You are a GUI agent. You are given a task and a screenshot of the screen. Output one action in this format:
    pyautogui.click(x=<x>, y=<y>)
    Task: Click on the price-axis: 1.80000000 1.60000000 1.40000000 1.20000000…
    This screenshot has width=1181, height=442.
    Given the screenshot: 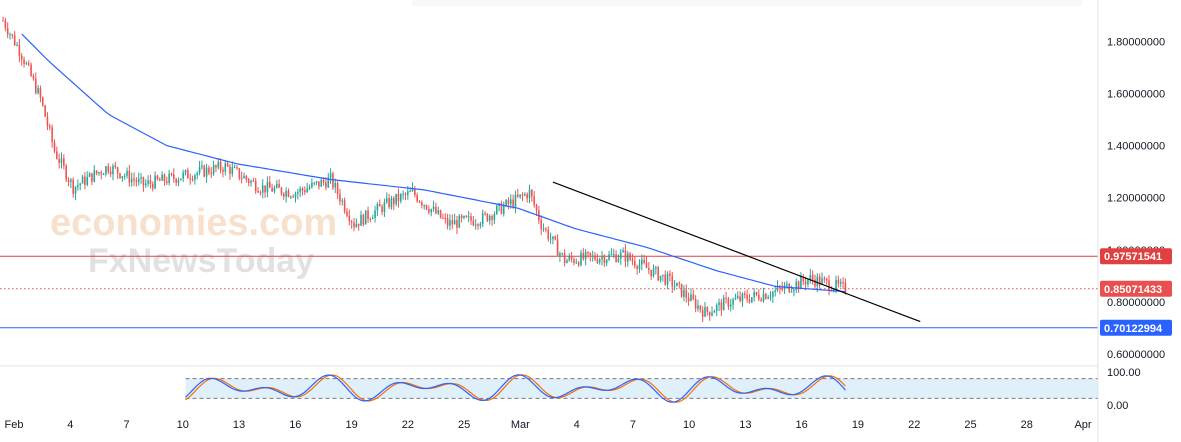 What is the action you would take?
    pyautogui.click(x=1136, y=198)
    